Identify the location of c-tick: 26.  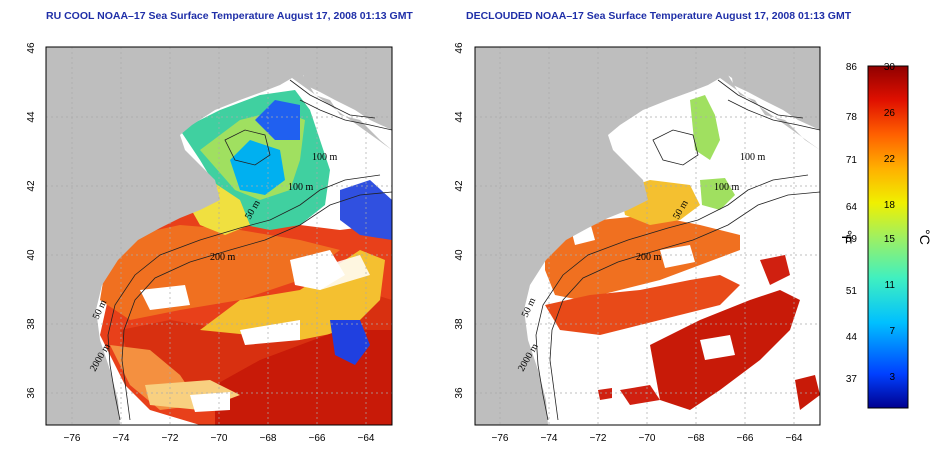
(890, 113).